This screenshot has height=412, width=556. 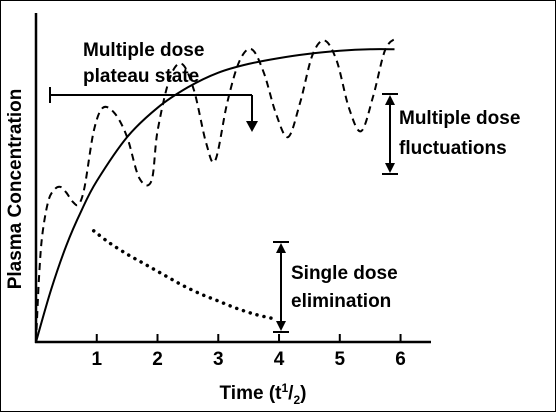 I want to click on plateau-label-line1: Multiple dose, so click(x=143, y=50).